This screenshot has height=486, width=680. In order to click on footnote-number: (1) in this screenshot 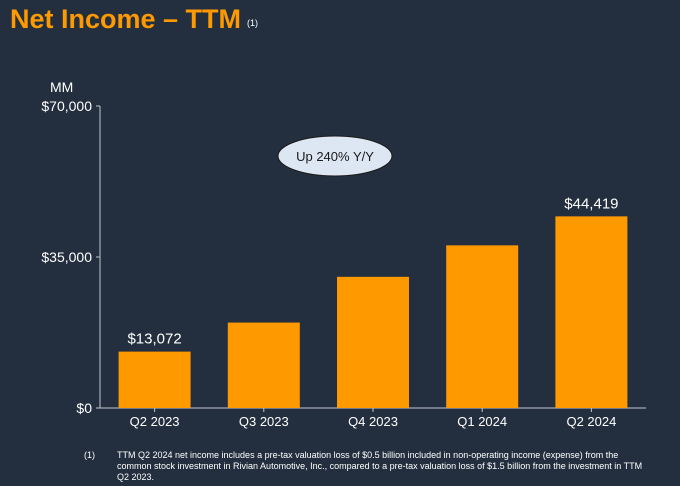, I will do `click(89, 455)`.